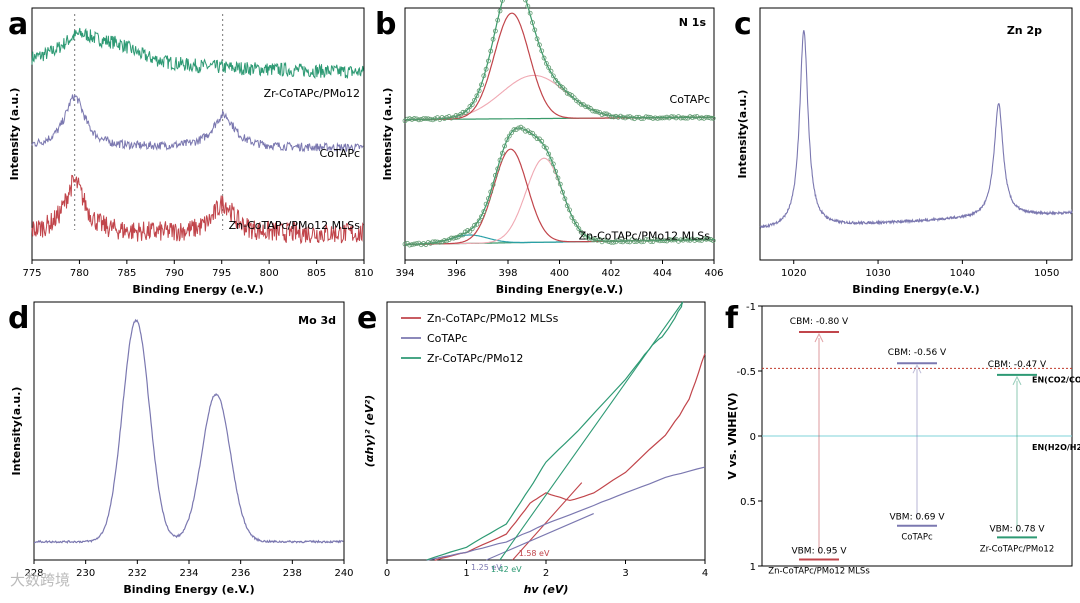  I want to click on panel-title: Zn 2p, so click(1024, 30).